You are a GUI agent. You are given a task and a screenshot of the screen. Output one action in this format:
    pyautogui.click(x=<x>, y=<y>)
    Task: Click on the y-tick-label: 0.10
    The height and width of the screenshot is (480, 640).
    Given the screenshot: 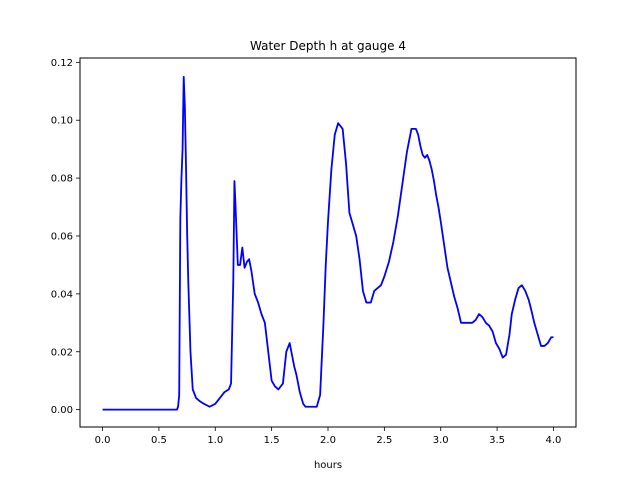 What is the action you would take?
    pyautogui.click(x=62, y=121)
    